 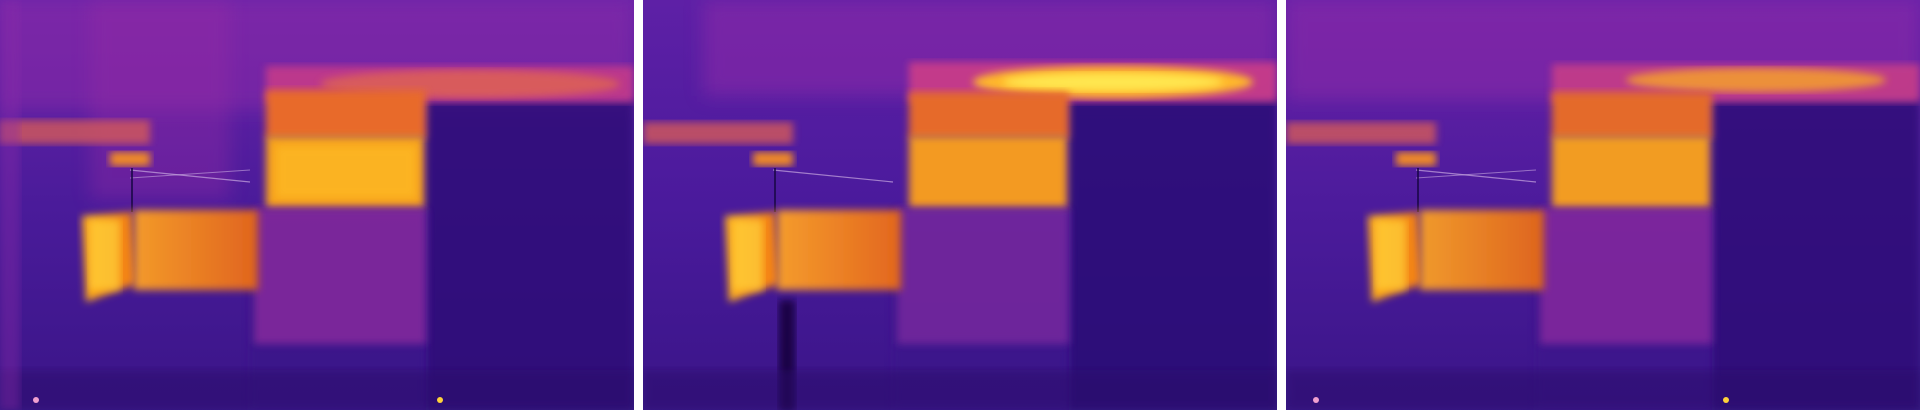 I want to click on left-shelf-glow, so click(x=75, y=132).